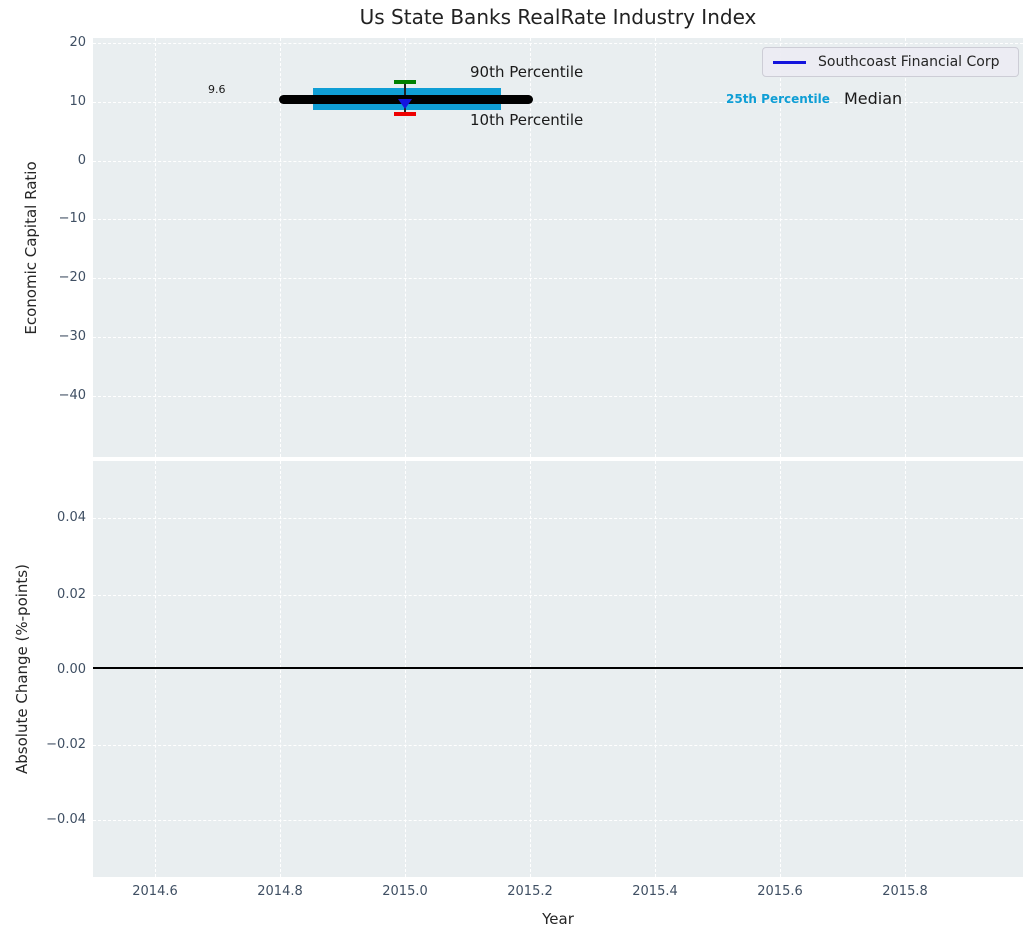  What do you see at coordinates (905, 891) in the screenshot?
I see `xtick-label: 2015.8` at bounding box center [905, 891].